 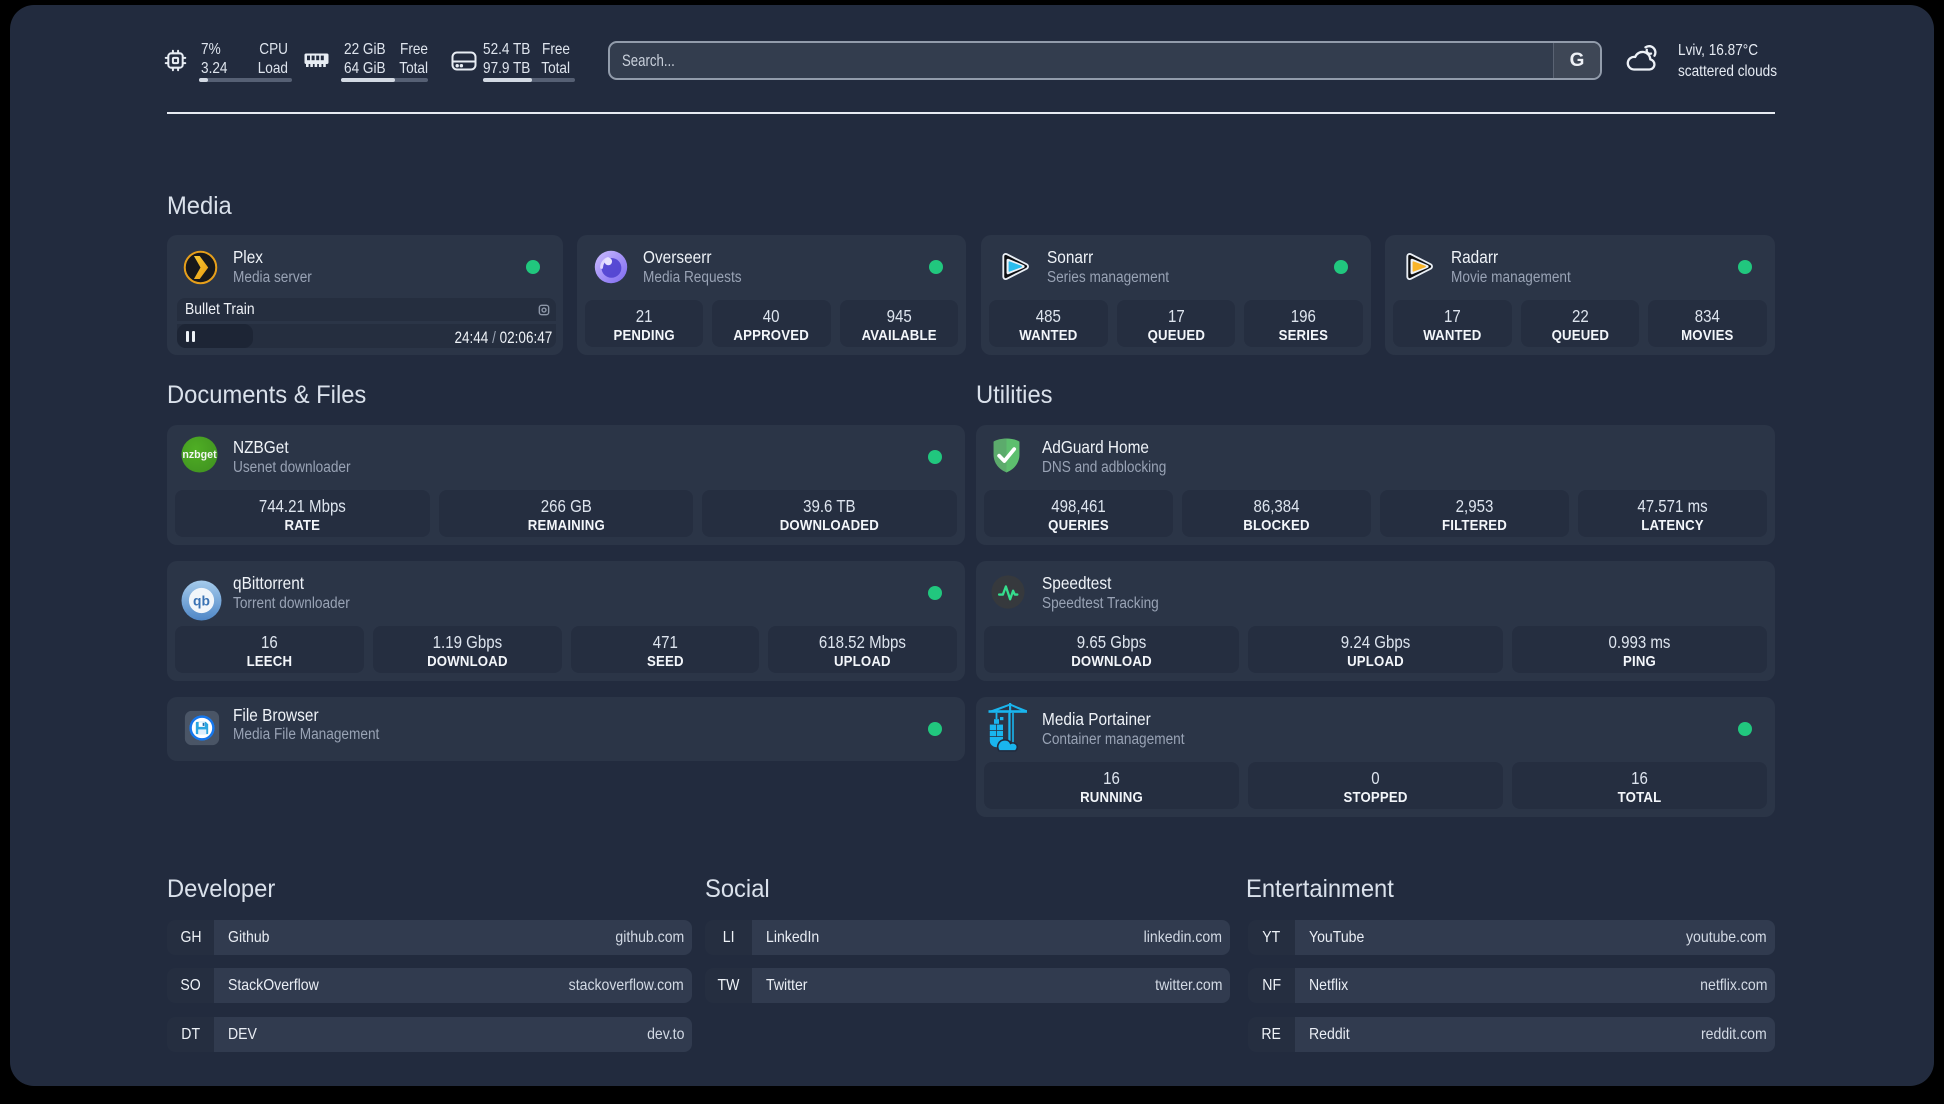 What do you see at coordinates (199, 455) in the screenshot?
I see `svg-text: nzbget` at bounding box center [199, 455].